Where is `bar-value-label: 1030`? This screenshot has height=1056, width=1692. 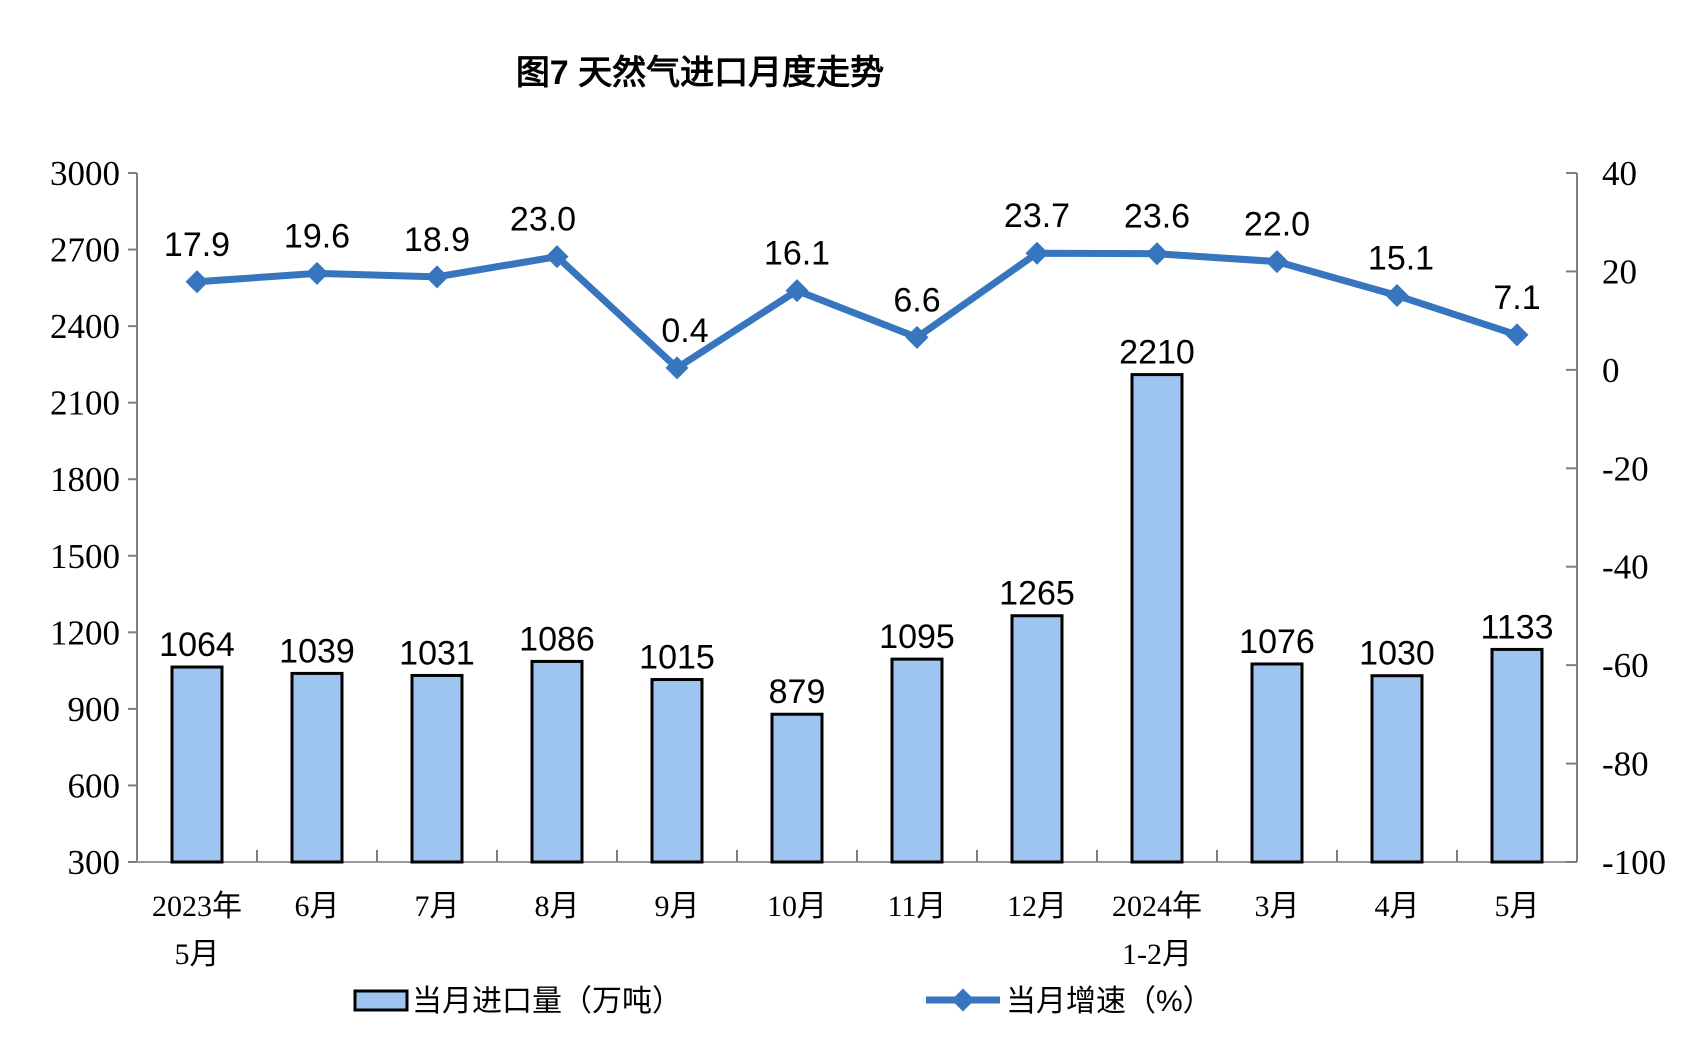
bar-value-label: 1030 is located at coordinates (1397, 654).